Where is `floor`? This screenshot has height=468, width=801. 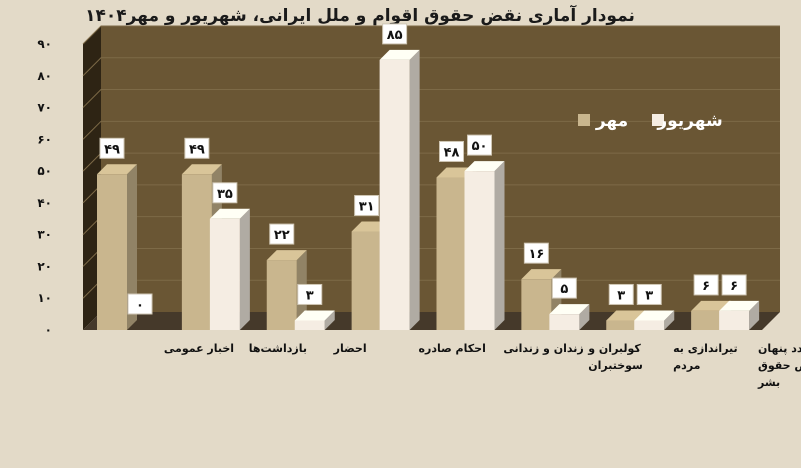
floor is located at coordinates (431, 321).